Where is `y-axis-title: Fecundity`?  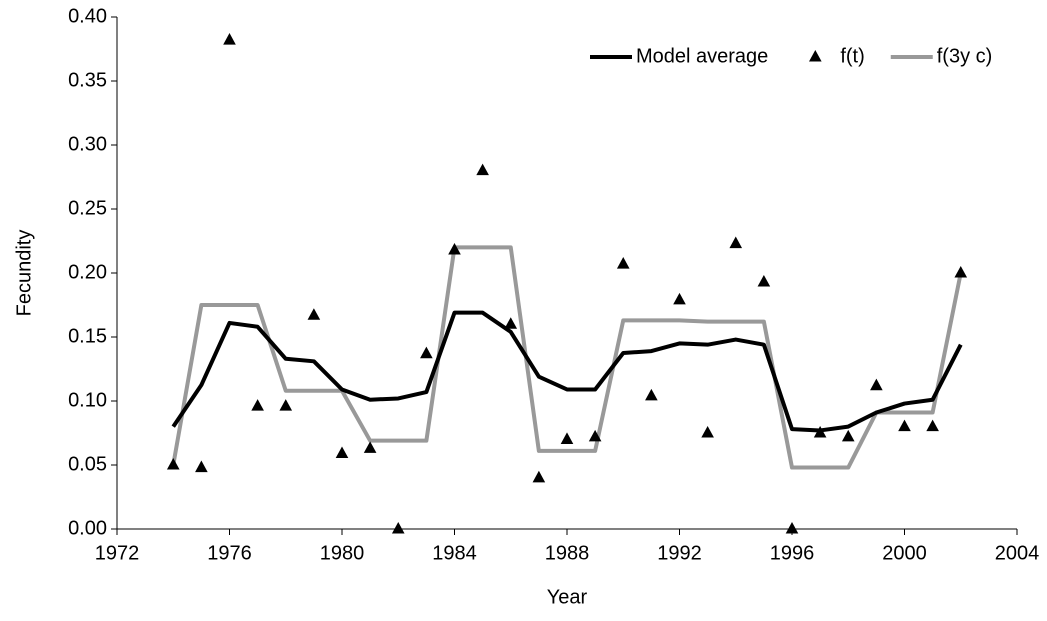
y-axis-title: Fecundity is located at coordinates (24, 273).